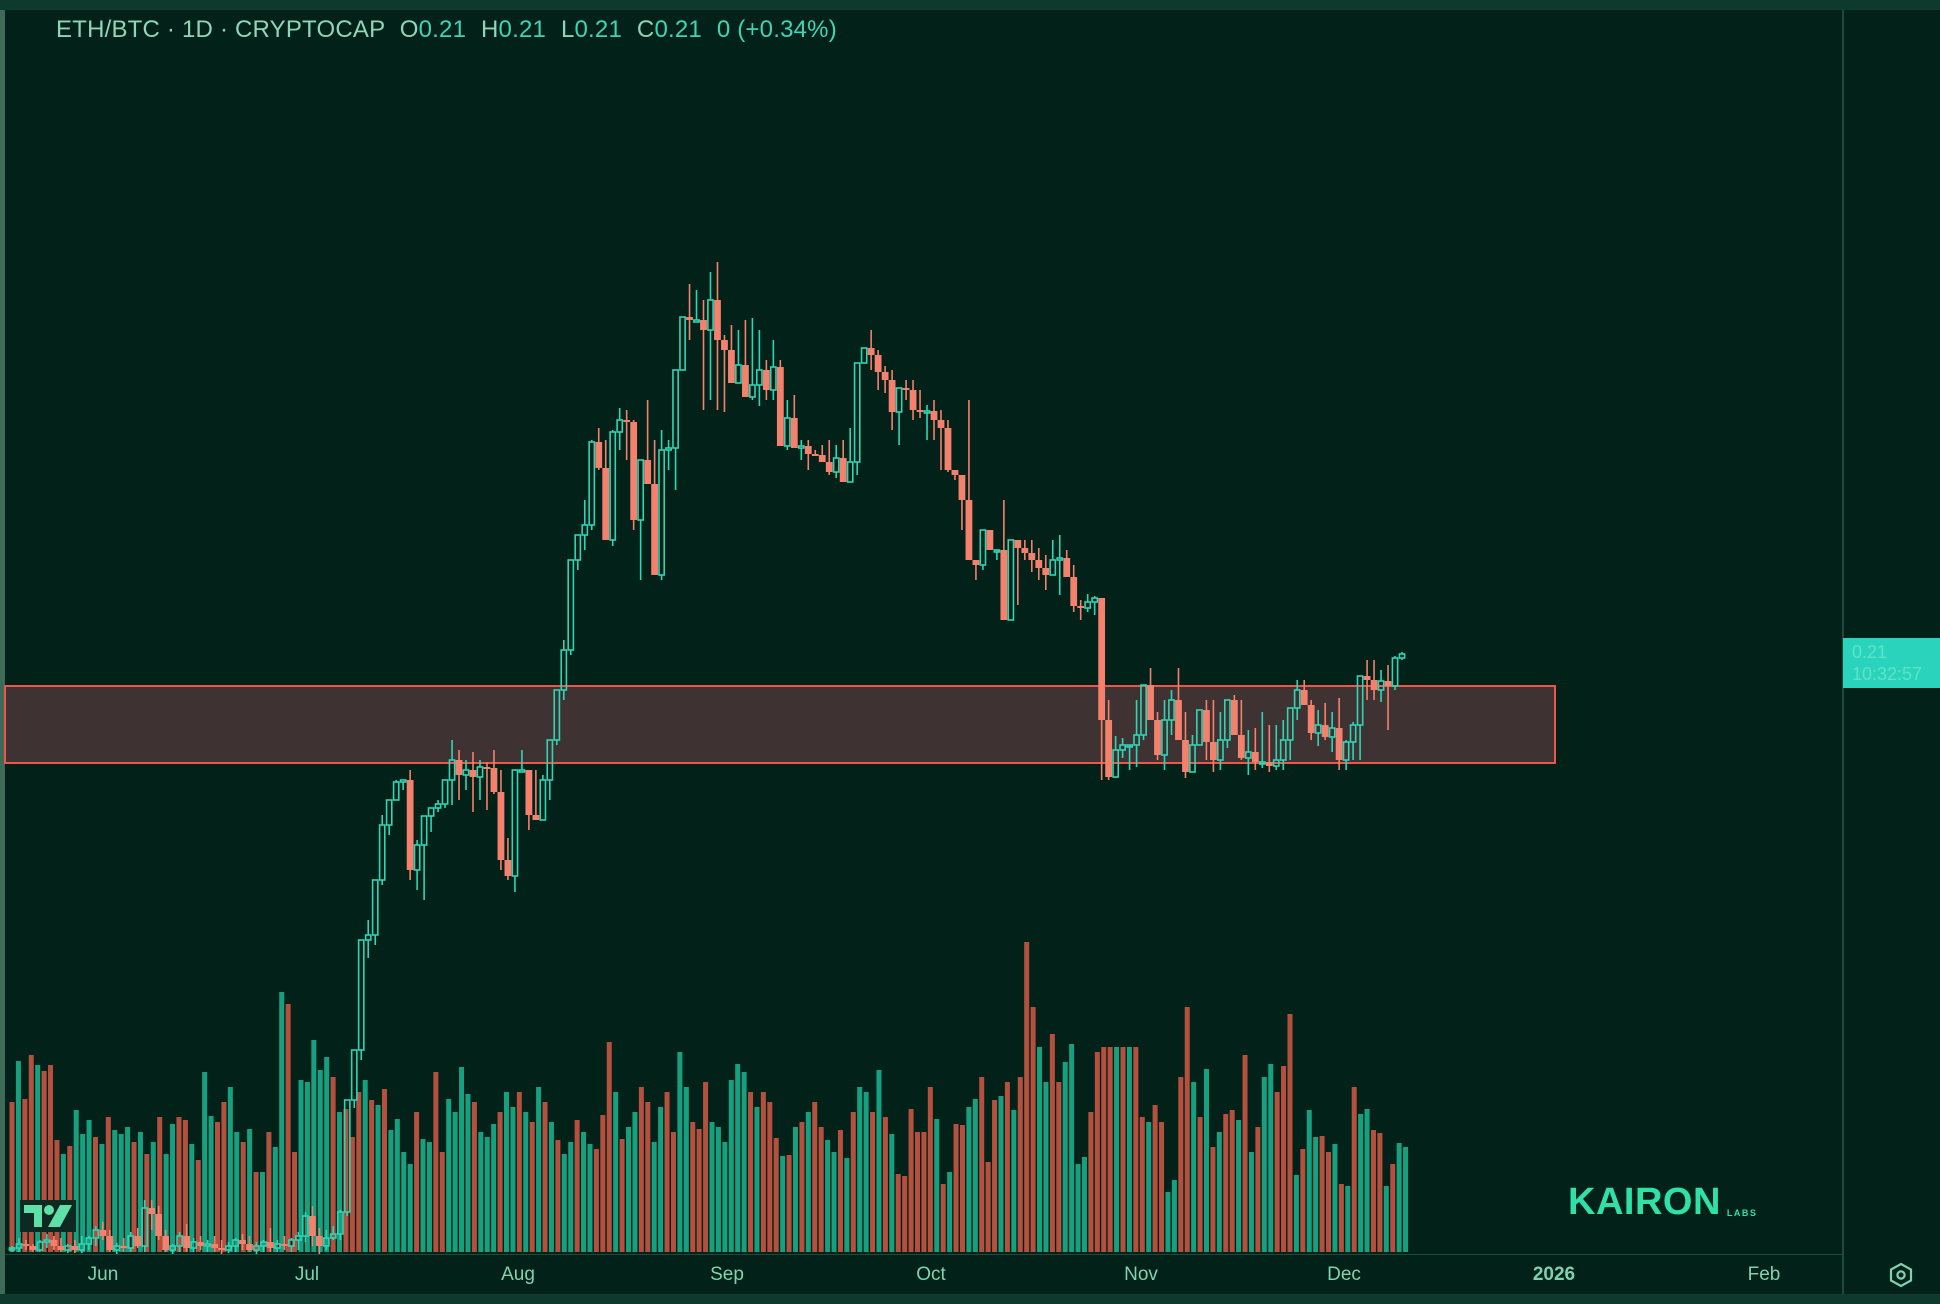 This screenshot has height=1304, width=1940. Describe the element at coordinates (518, 1274) in the screenshot. I see `time-label-aug: Aug` at that location.